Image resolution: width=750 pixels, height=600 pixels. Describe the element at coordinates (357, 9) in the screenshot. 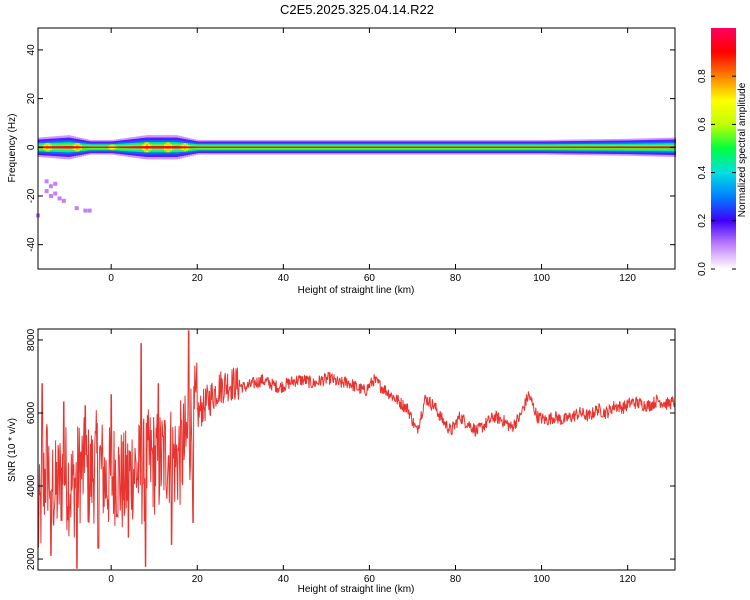

I see `page-title: C2E5.2025.325.04.14.R22` at that location.